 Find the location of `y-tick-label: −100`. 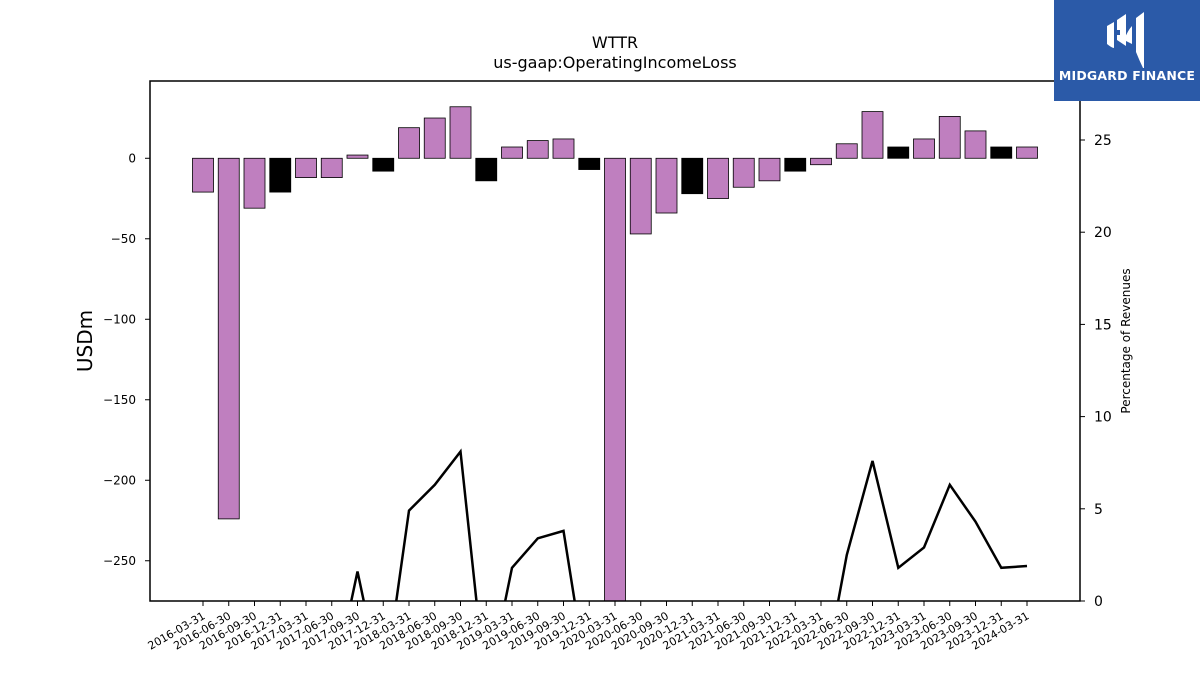

y-tick-label: −100 is located at coordinates (119, 319).